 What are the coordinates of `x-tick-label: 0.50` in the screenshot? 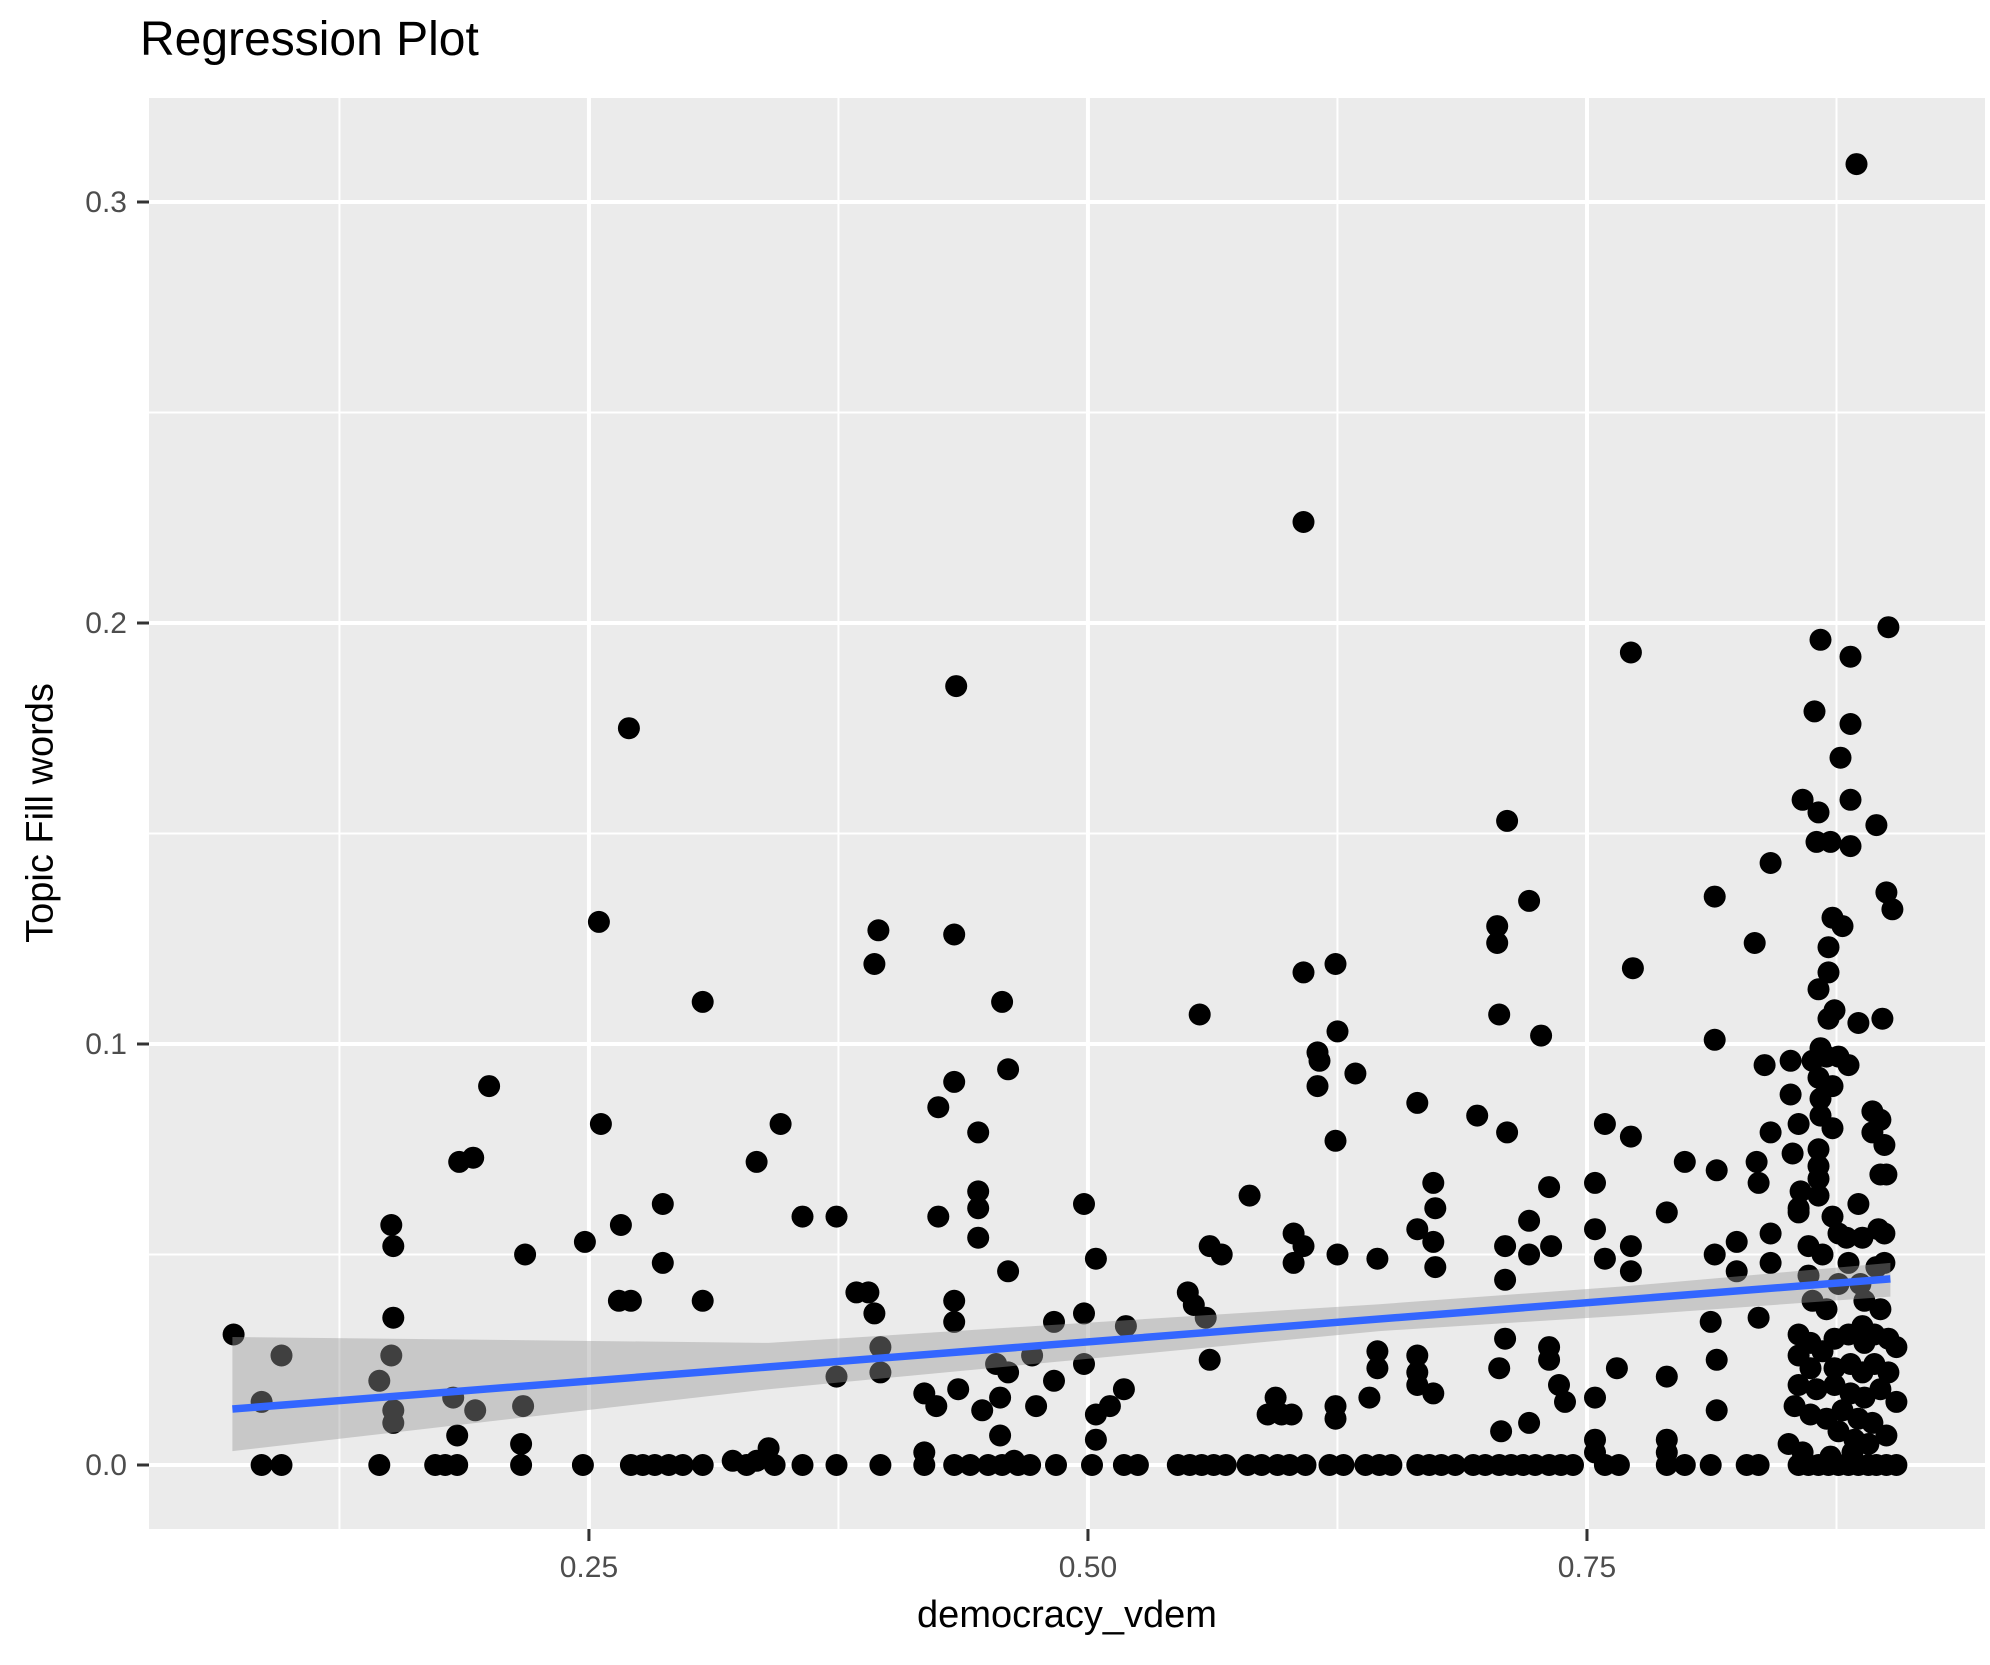 It's located at (1088, 1567).